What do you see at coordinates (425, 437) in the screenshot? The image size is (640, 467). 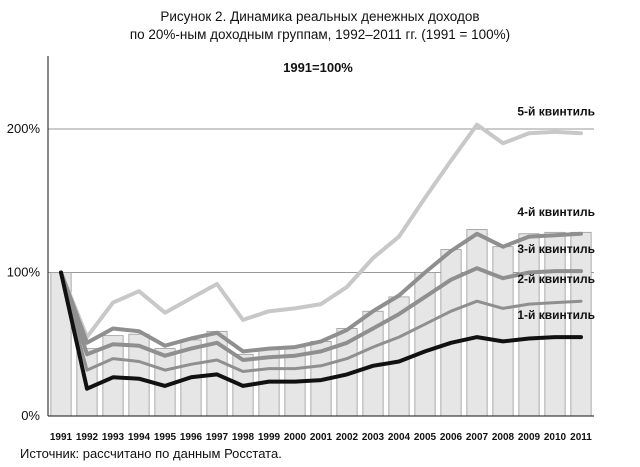 I see `x-tick-label-2005: 2005` at bounding box center [425, 437].